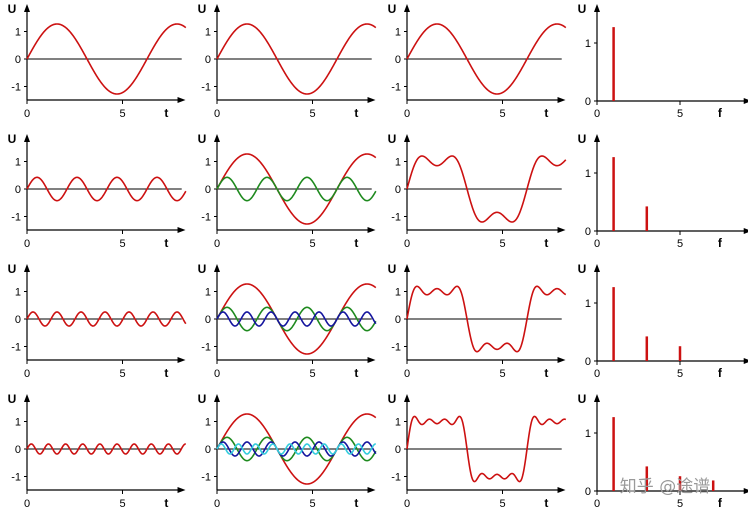  Describe the element at coordinates (665, 487) in the screenshot. I see `watermark: 知乎 @途谱` at that location.